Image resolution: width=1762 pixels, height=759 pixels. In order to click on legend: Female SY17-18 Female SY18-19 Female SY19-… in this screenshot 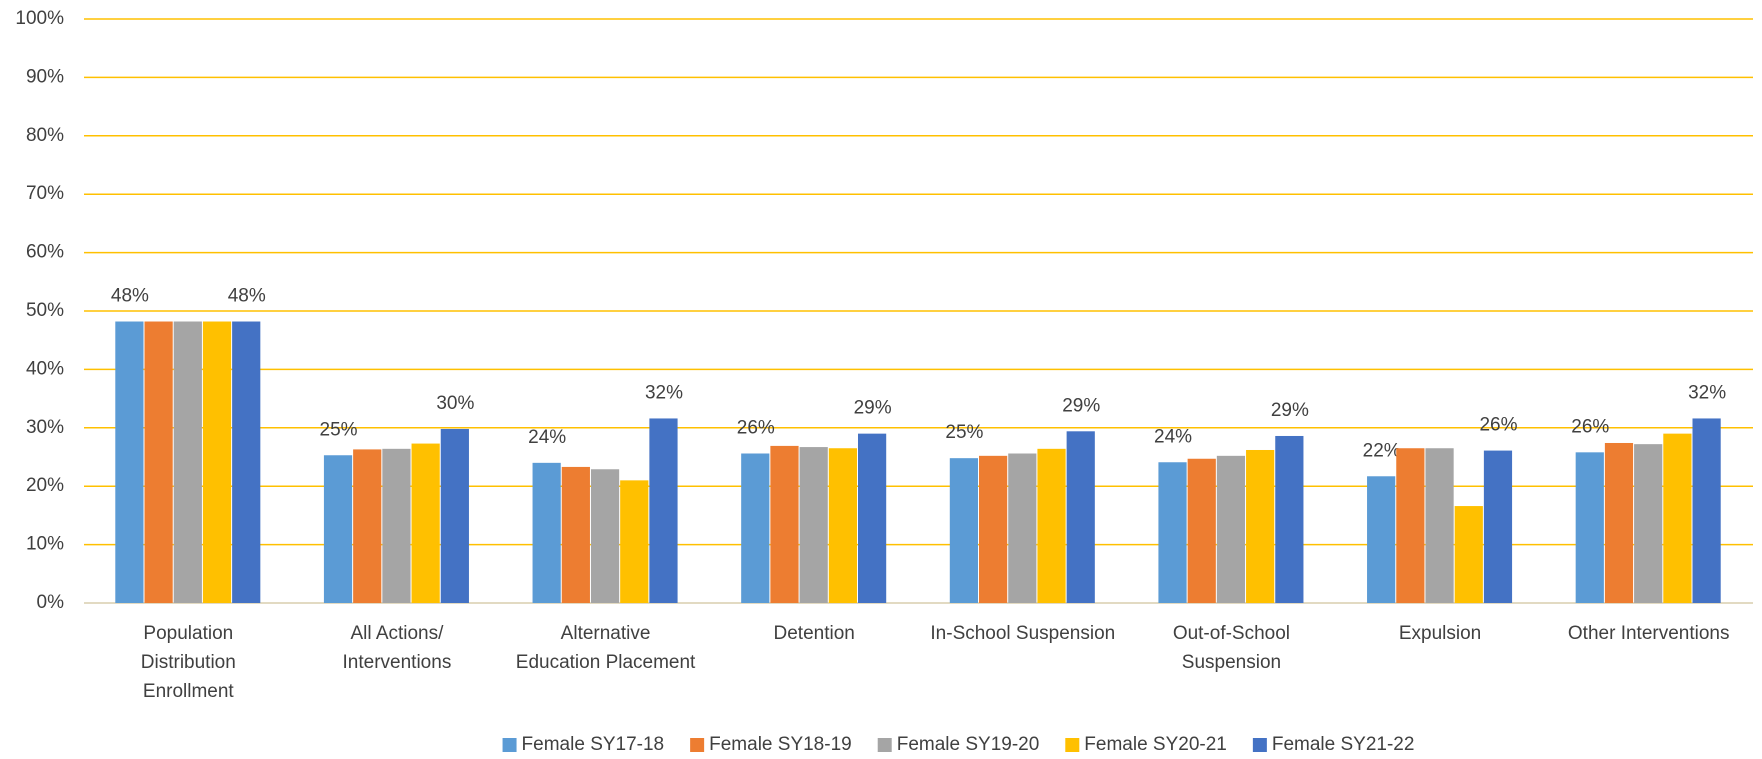, I will do `click(958, 744)`.